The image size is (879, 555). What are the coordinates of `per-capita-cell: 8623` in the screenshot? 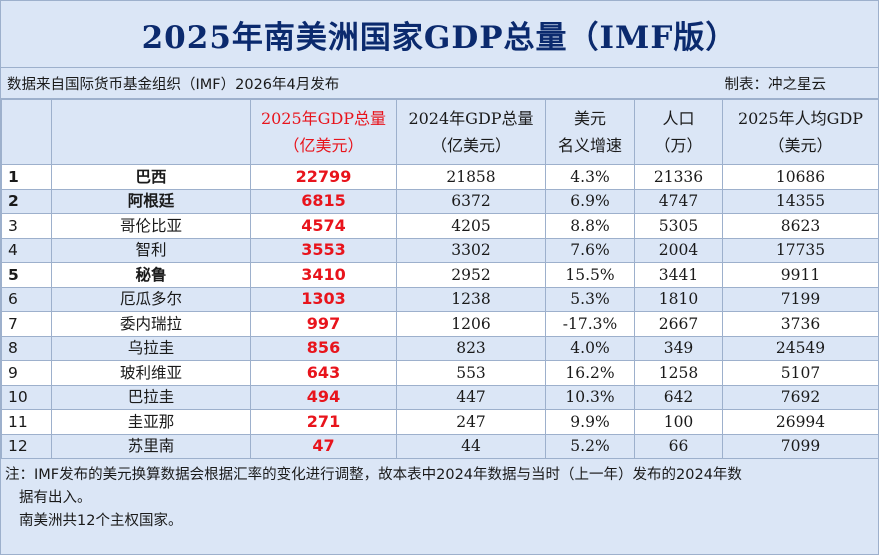 It's located at (800, 226).